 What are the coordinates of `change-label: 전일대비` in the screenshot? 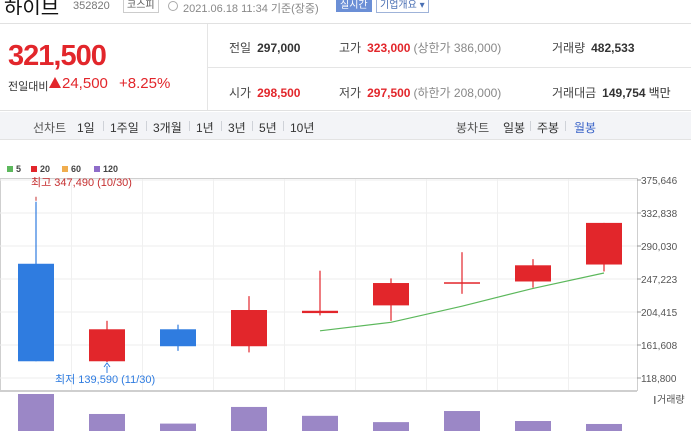 It's located at (28, 87).